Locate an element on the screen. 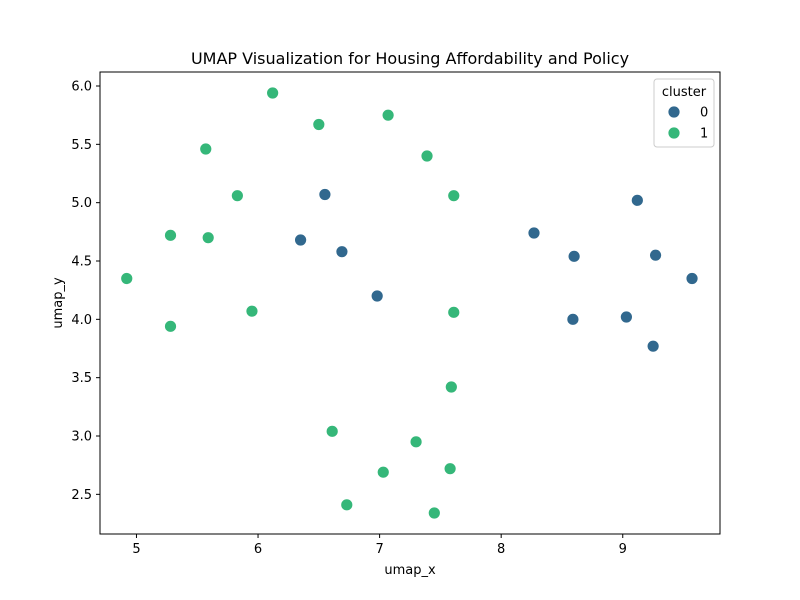 Image resolution: width=800 pixels, height=600 pixels. y-tick-label: 4.0 is located at coordinates (81, 320).